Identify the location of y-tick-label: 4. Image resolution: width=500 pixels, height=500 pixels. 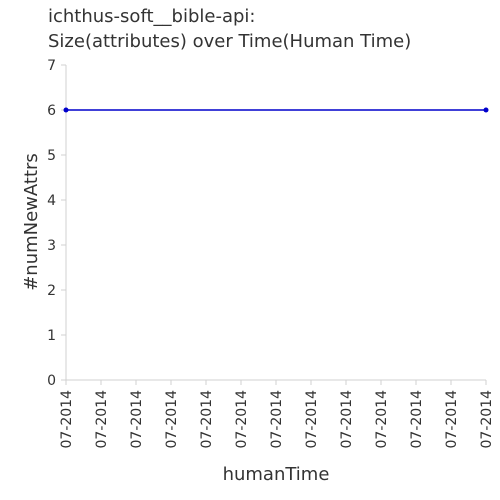
(51, 201).